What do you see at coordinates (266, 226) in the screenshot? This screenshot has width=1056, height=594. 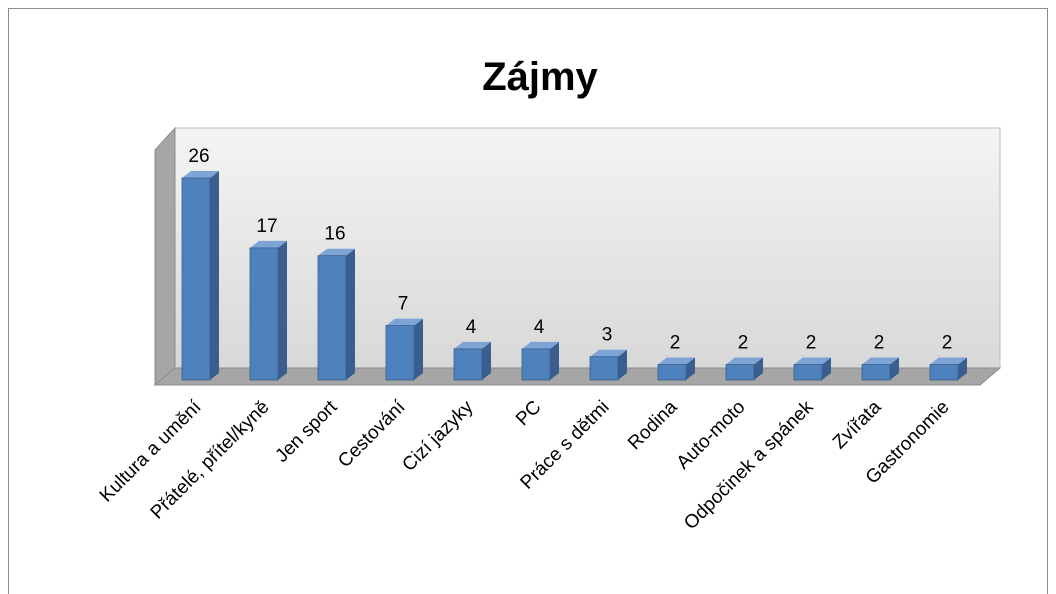 I see `data-label: 17` at bounding box center [266, 226].